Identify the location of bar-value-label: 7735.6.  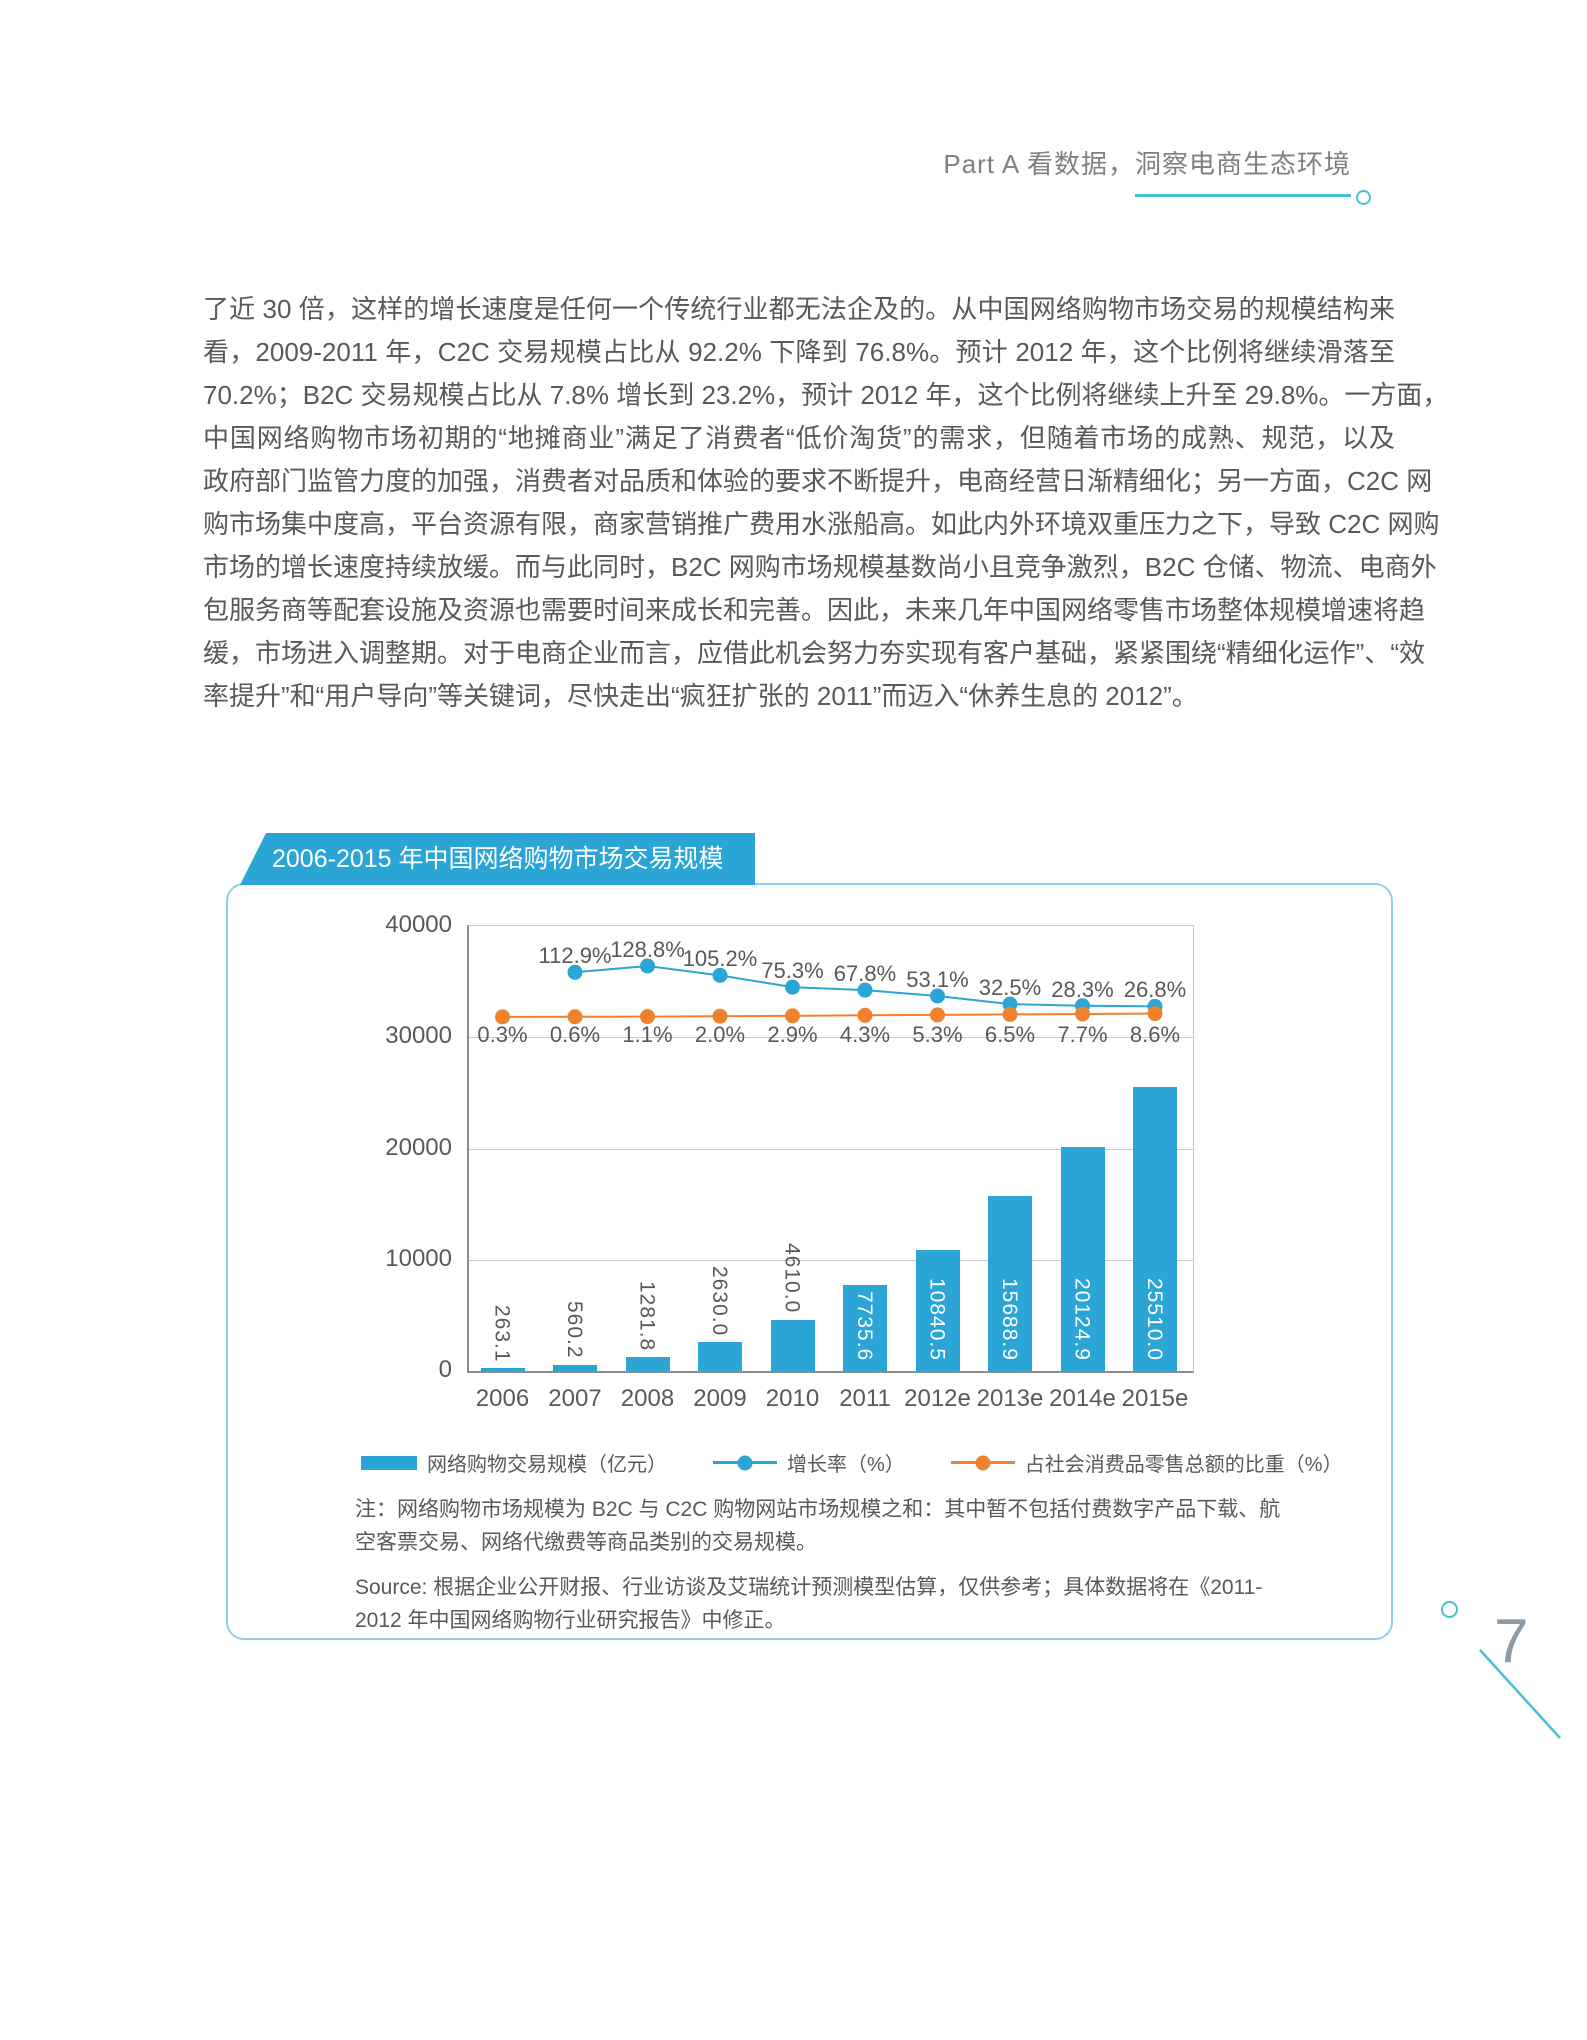
(864, 1325).